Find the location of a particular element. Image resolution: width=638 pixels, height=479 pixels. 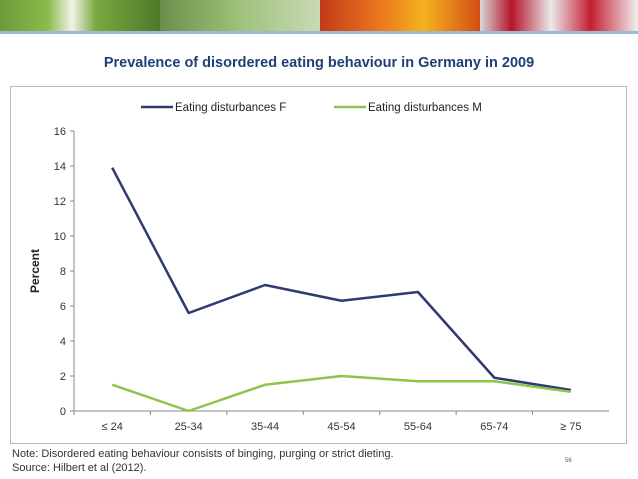

legend-label: Eating disturbances M is located at coordinates (425, 108).